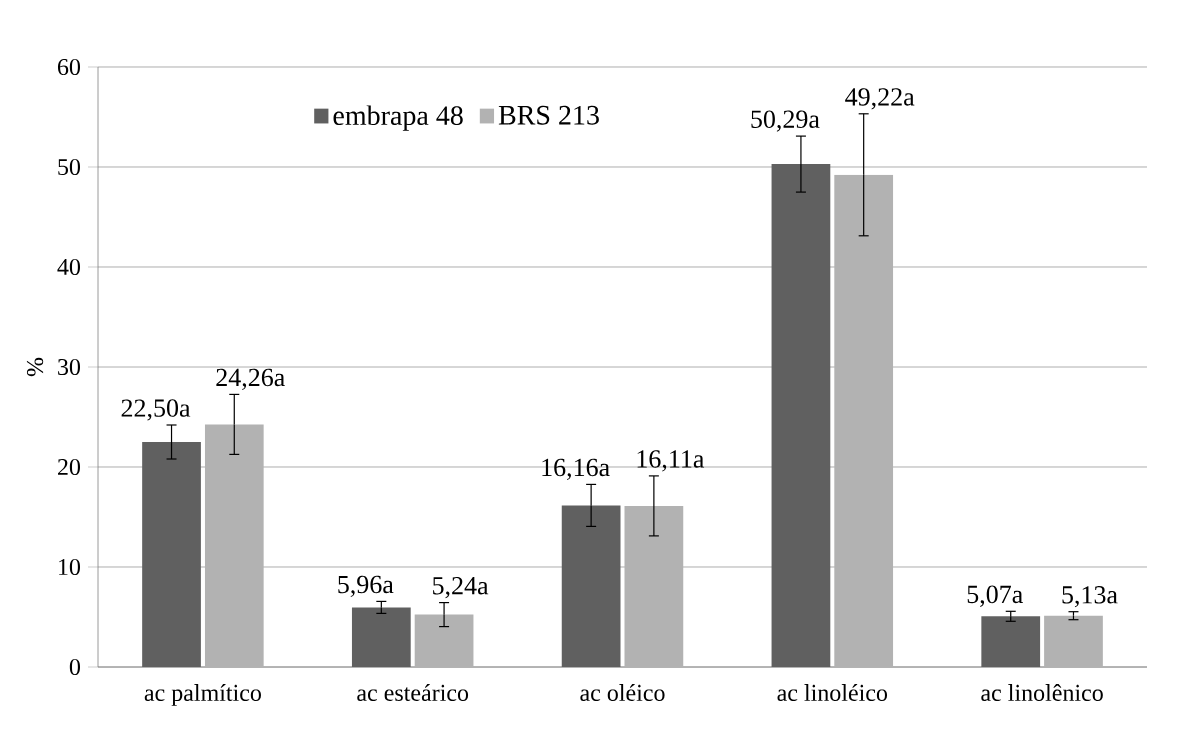 This screenshot has width=1200, height=751. What do you see at coordinates (75, 667) in the screenshot?
I see `y-tick-label: 0` at bounding box center [75, 667].